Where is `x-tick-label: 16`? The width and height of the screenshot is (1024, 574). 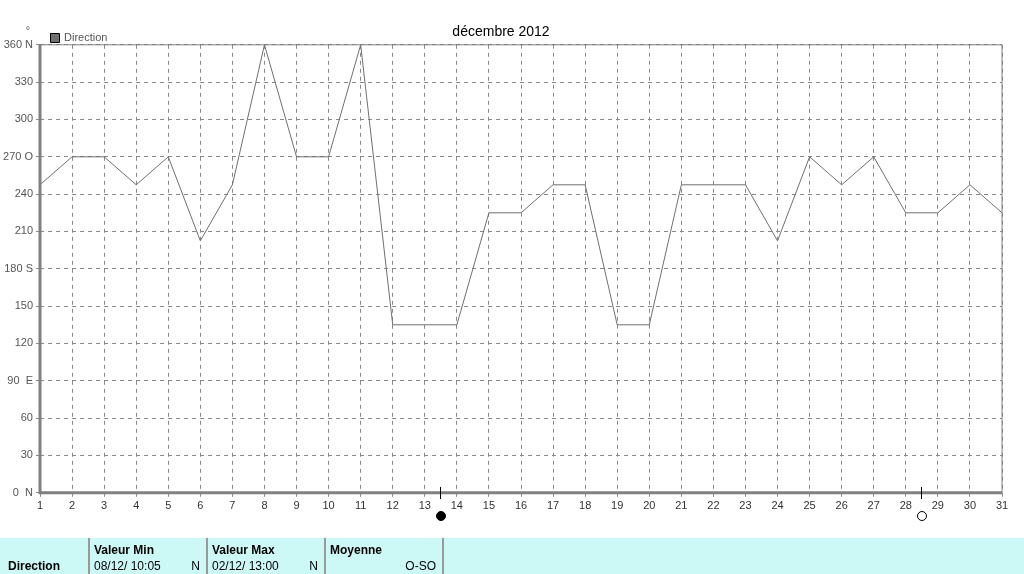
x-tick-label: 16 is located at coordinates (521, 505).